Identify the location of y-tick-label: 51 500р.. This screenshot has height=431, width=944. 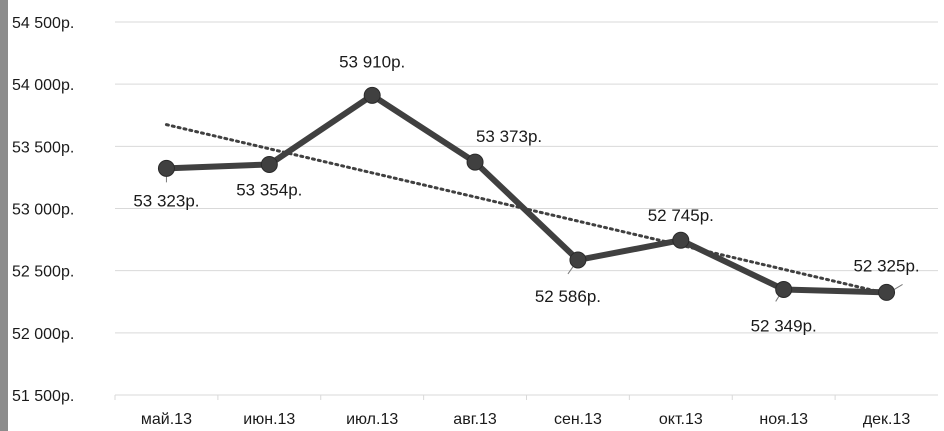
(43, 396).